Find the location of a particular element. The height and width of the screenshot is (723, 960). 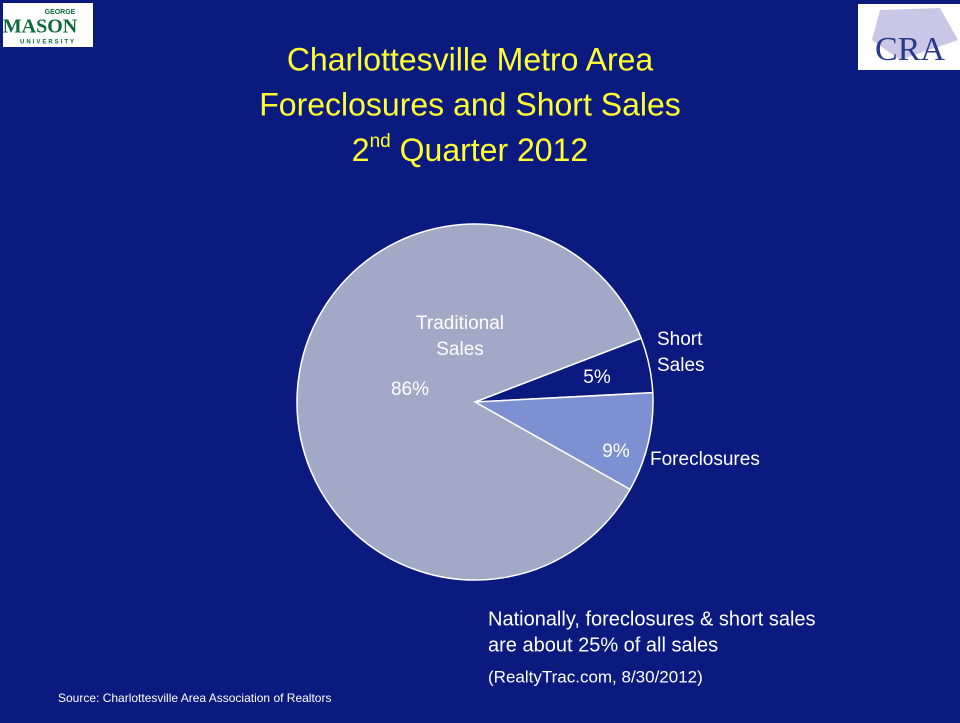

subtitle: 2nd Quarter 2012 is located at coordinates (470, 149).